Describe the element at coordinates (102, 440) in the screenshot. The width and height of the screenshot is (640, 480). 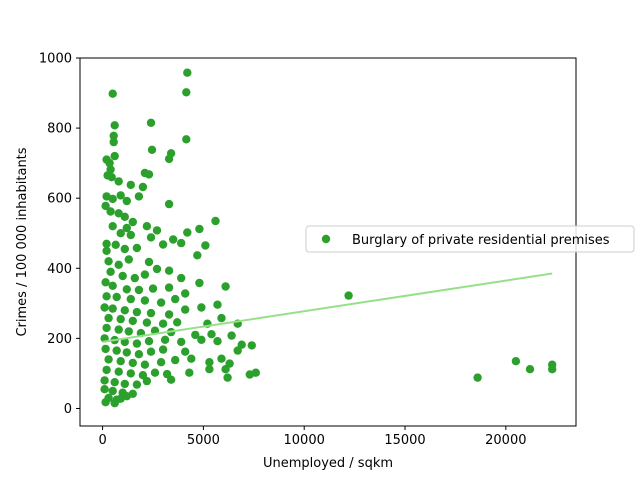
I see `x-tick-label: 0` at that location.